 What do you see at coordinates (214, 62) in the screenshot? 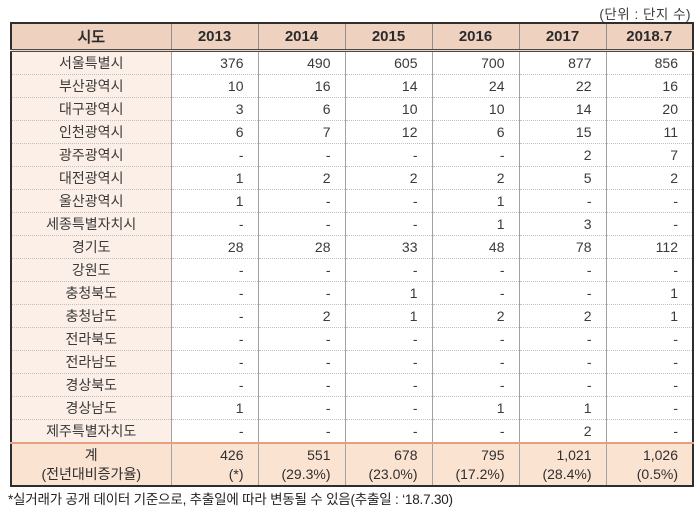
I see `value-cell: 376` at bounding box center [214, 62].